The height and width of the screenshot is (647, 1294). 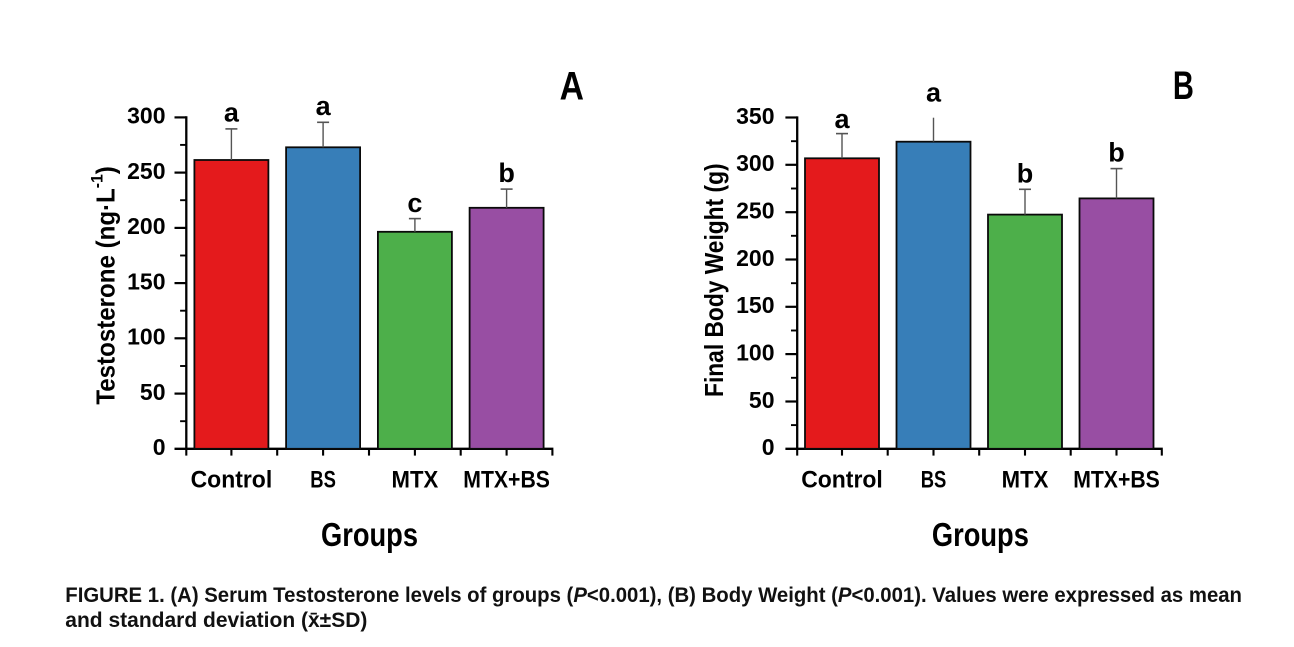 What do you see at coordinates (104, 285) in the screenshot?
I see `svg-text: Testosterone (ng·L-1)` at bounding box center [104, 285].